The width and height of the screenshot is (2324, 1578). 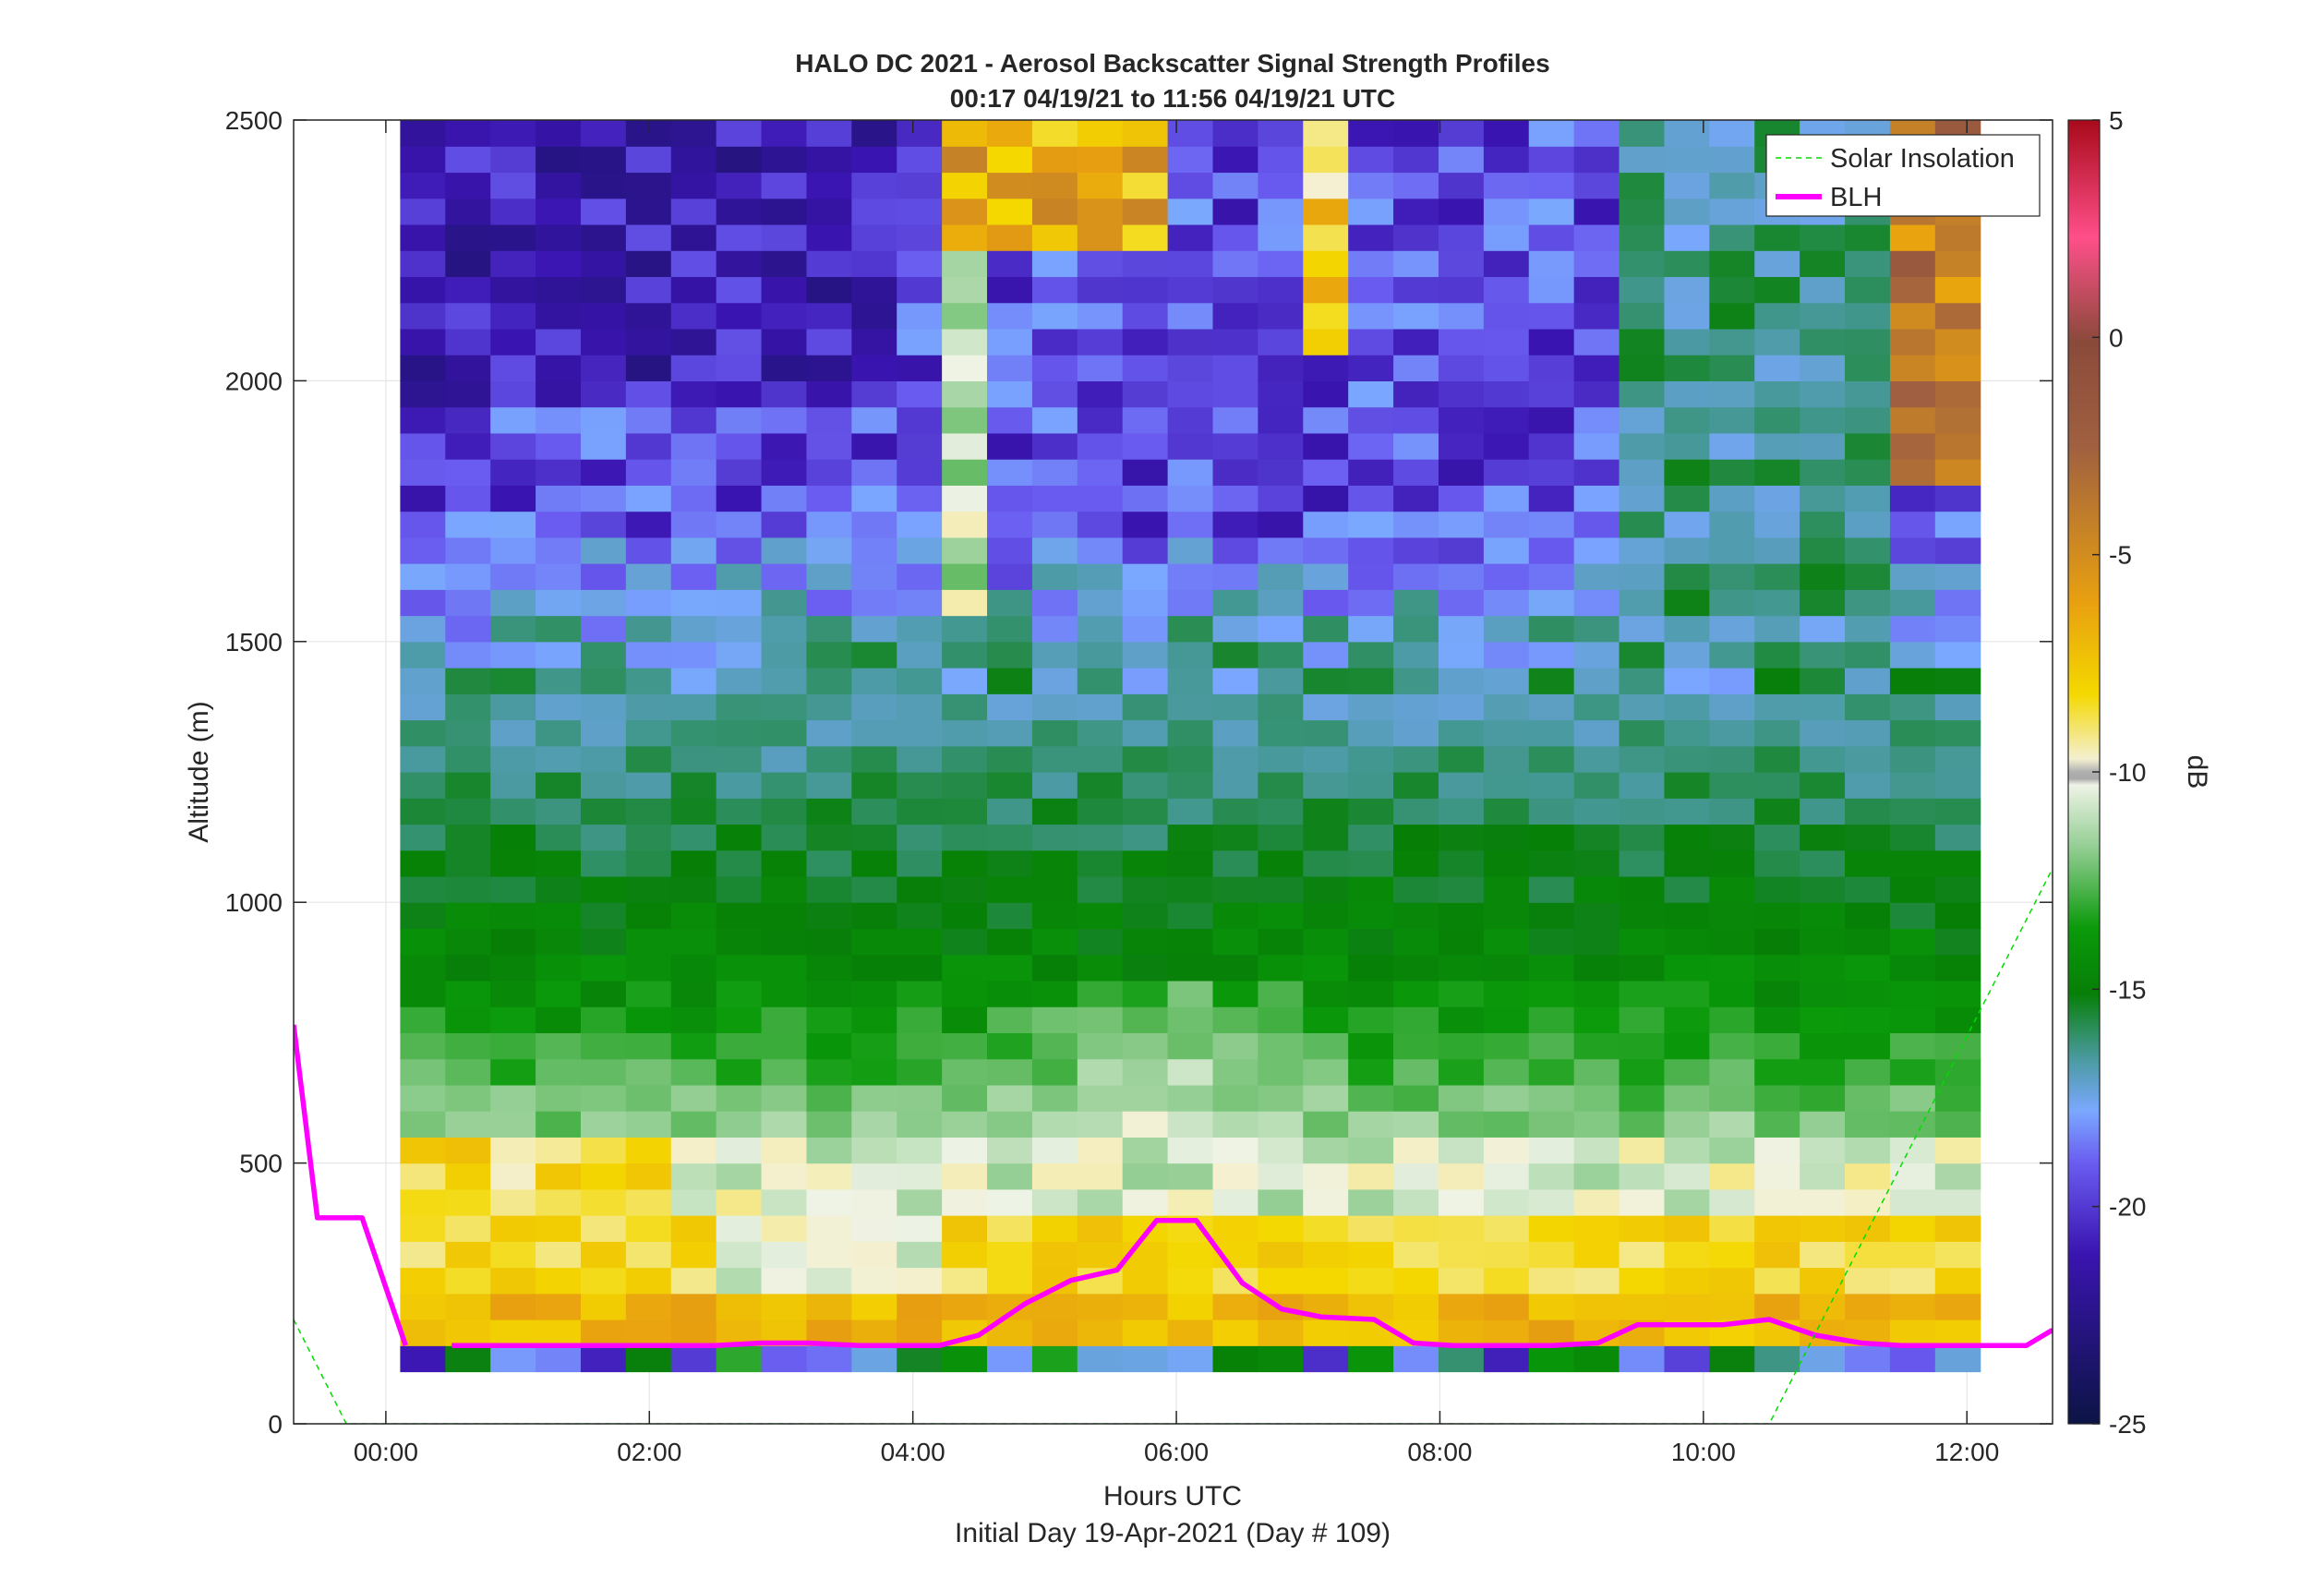 What do you see at coordinates (1856, 197) in the screenshot?
I see `legend-blh-label: BLH` at bounding box center [1856, 197].